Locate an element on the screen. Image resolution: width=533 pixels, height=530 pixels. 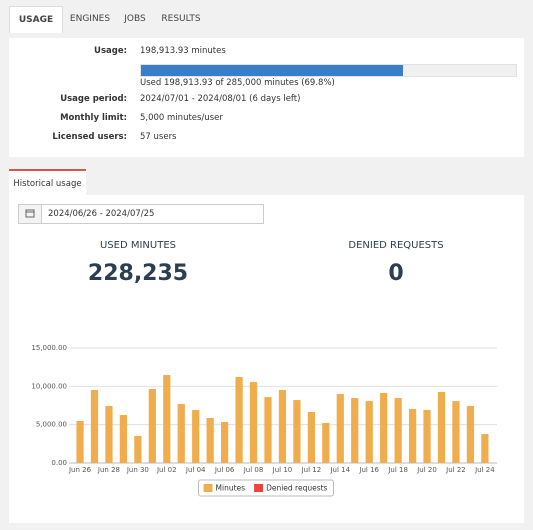
value: 57 users is located at coordinates (158, 137).